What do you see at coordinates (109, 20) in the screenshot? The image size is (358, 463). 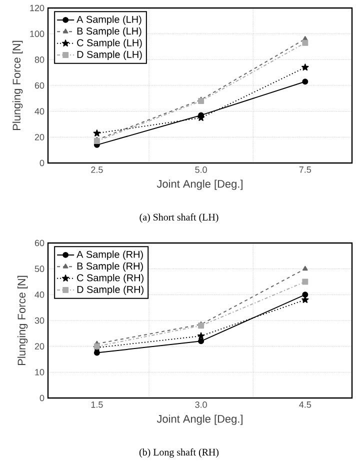 I see `legend-label: A Sample (LH)` at bounding box center [109, 20].